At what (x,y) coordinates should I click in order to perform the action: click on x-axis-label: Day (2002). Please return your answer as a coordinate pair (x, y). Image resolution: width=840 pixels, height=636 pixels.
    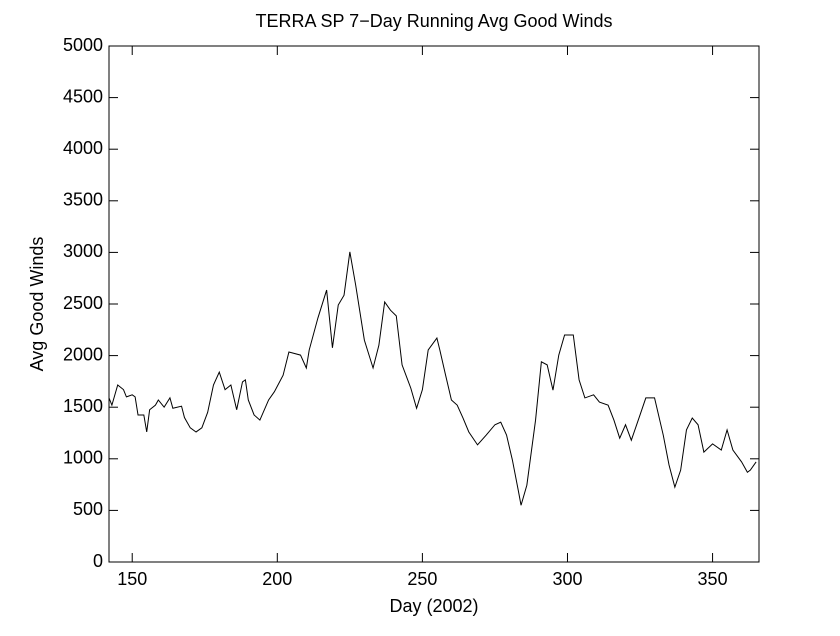
    Looking at the image, I should click on (433, 606).